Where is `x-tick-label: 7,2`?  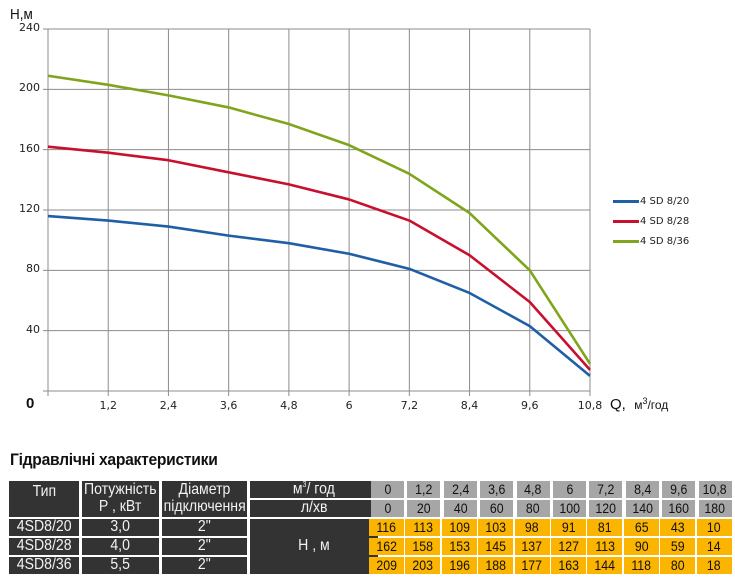 x-tick-label: 7,2 is located at coordinates (409, 405).